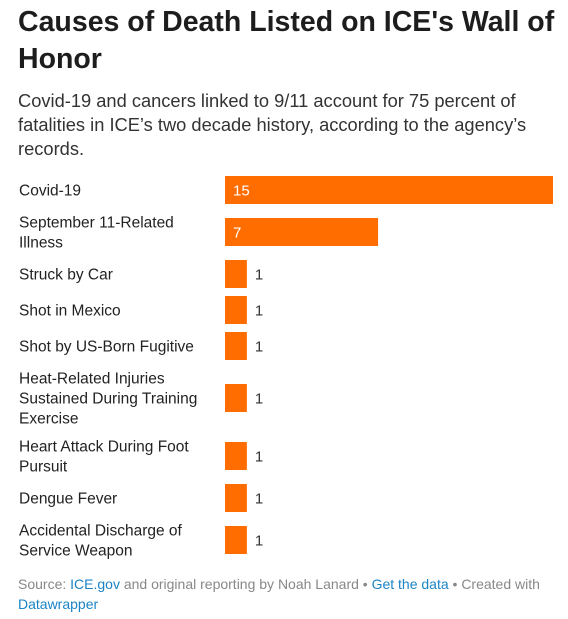 This screenshot has height=619, width=568. What do you see at coordinates (101, 541) in the screenshot?
I see `category-label: Accidental Discharge of Service Weapon` at bounding box center [101, 541].